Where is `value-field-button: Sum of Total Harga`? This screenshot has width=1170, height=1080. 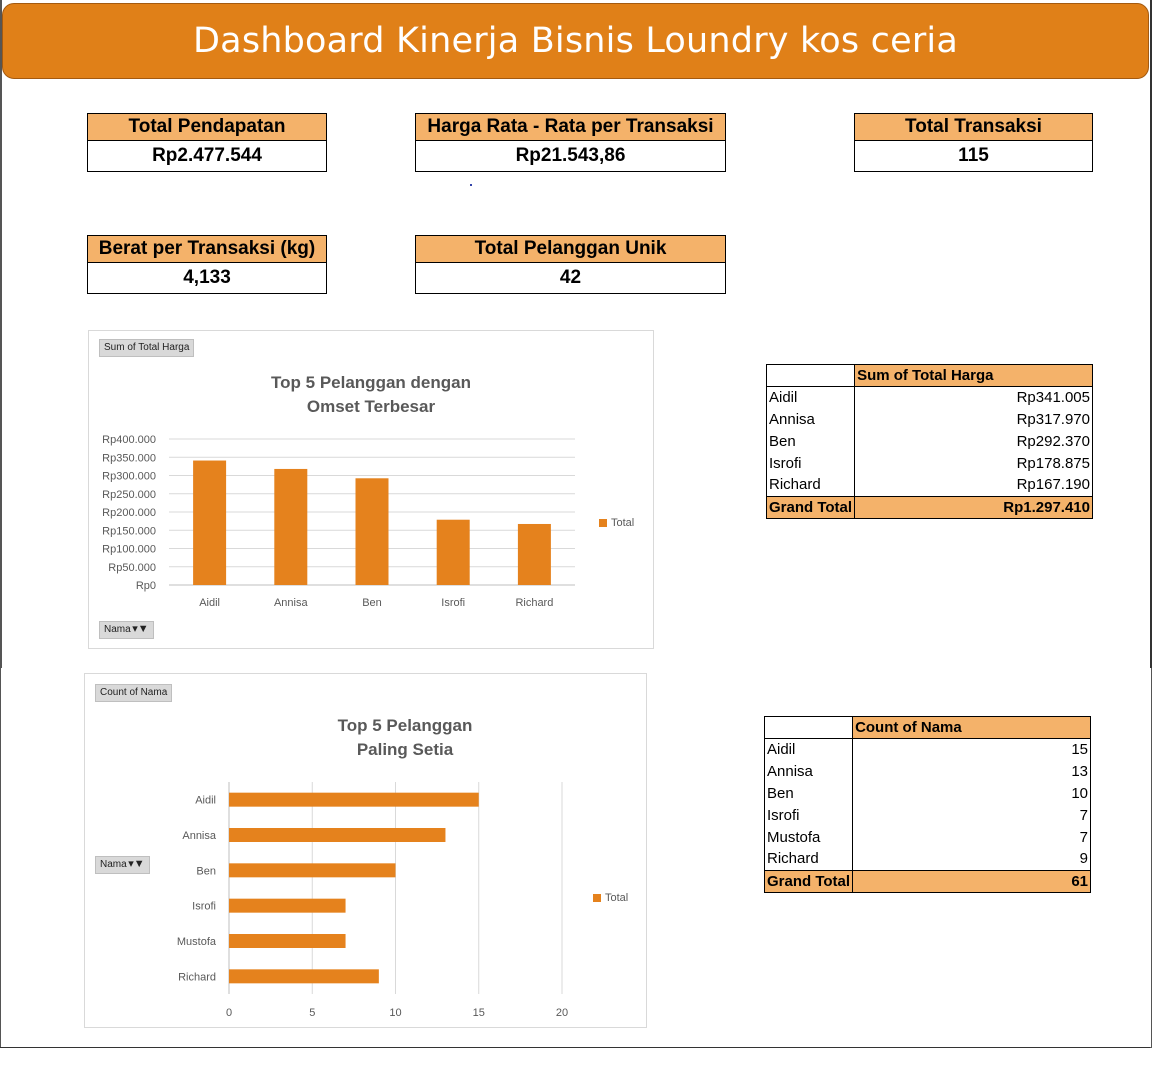
value-field-button: Sum of Total Harga is located at coordinates (147, 348).